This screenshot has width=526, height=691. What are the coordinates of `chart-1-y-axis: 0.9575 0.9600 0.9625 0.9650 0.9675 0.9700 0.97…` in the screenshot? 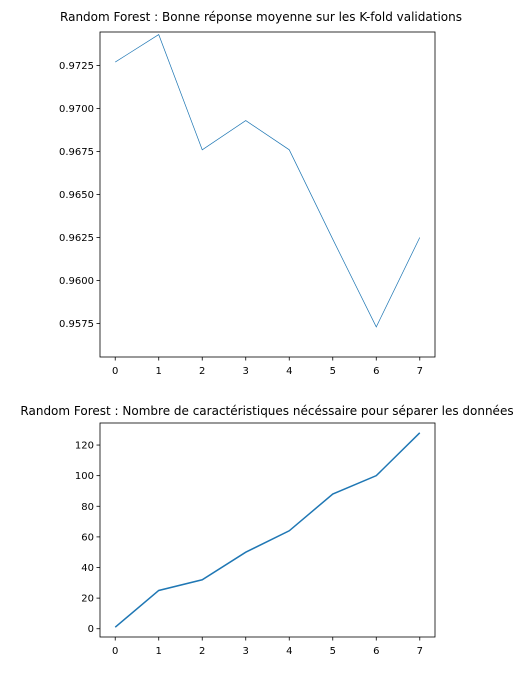 It's located at (79, 195).